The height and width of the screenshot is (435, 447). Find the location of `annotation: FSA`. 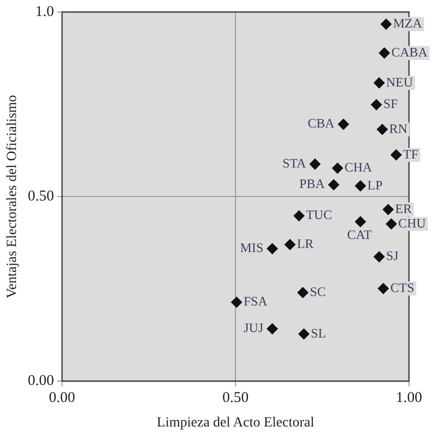

annotation: FSA is located at coordinates (256, 301).